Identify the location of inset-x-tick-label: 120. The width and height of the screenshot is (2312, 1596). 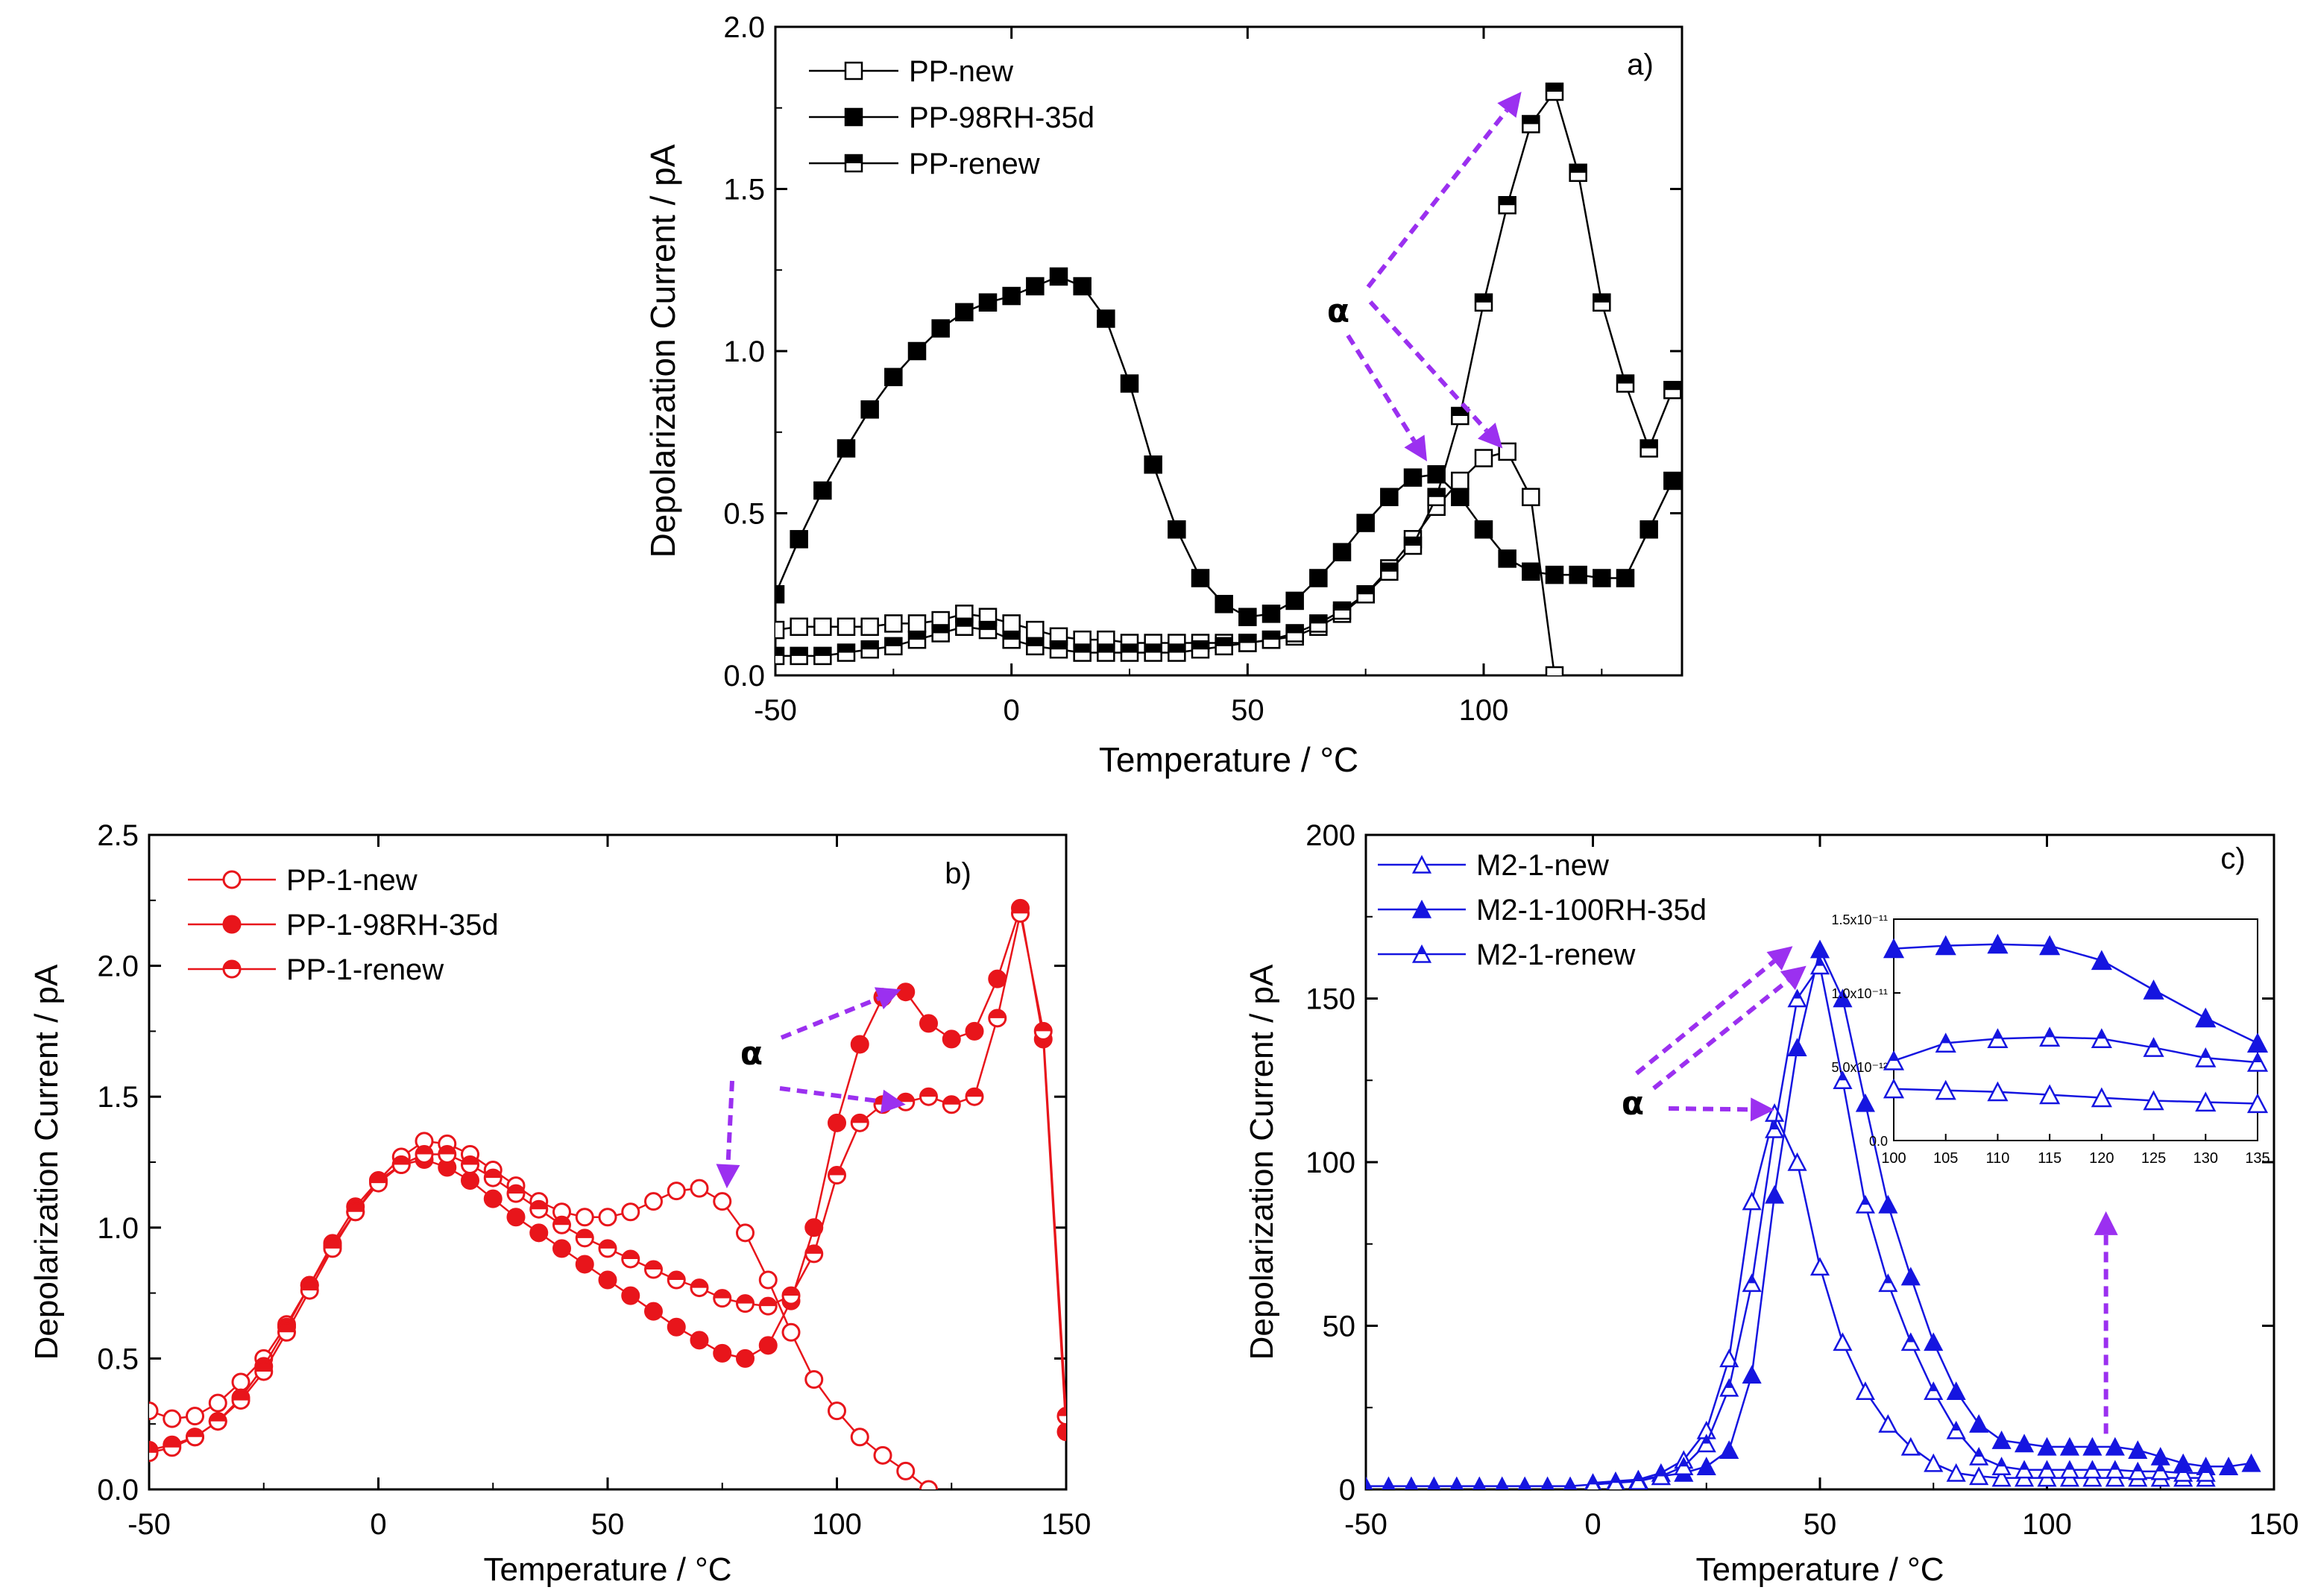
(2101, 1158).